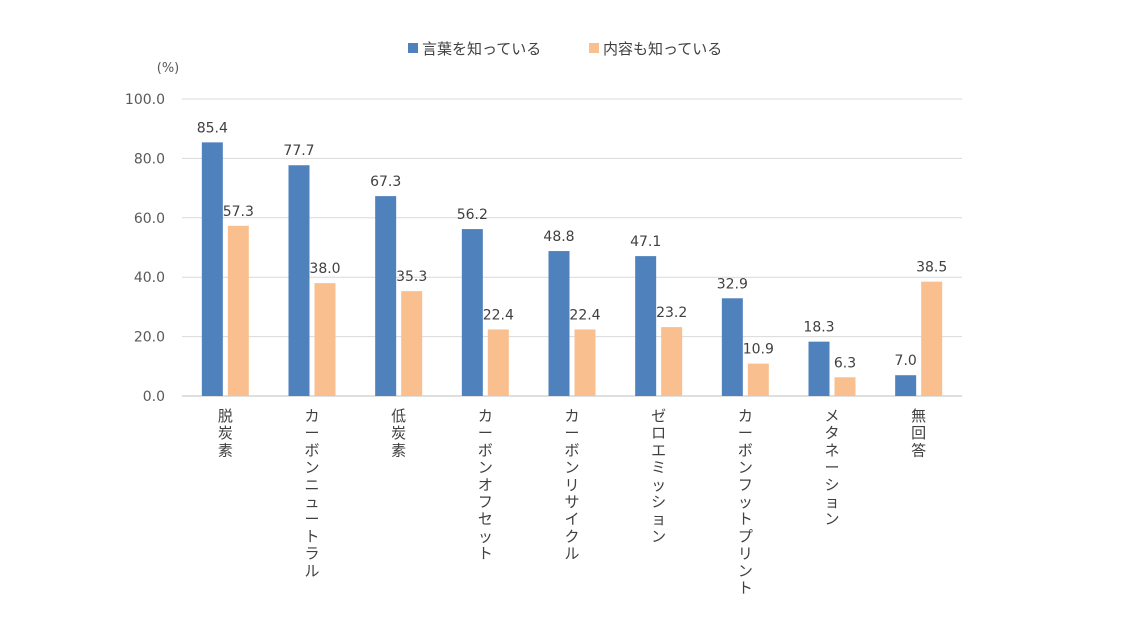 Image resolution: width=1128 pixels, height=634 pixels. Describe the element at coordinates (906, 361) in the screenshot. I see `data-label: 7.0` at that location.